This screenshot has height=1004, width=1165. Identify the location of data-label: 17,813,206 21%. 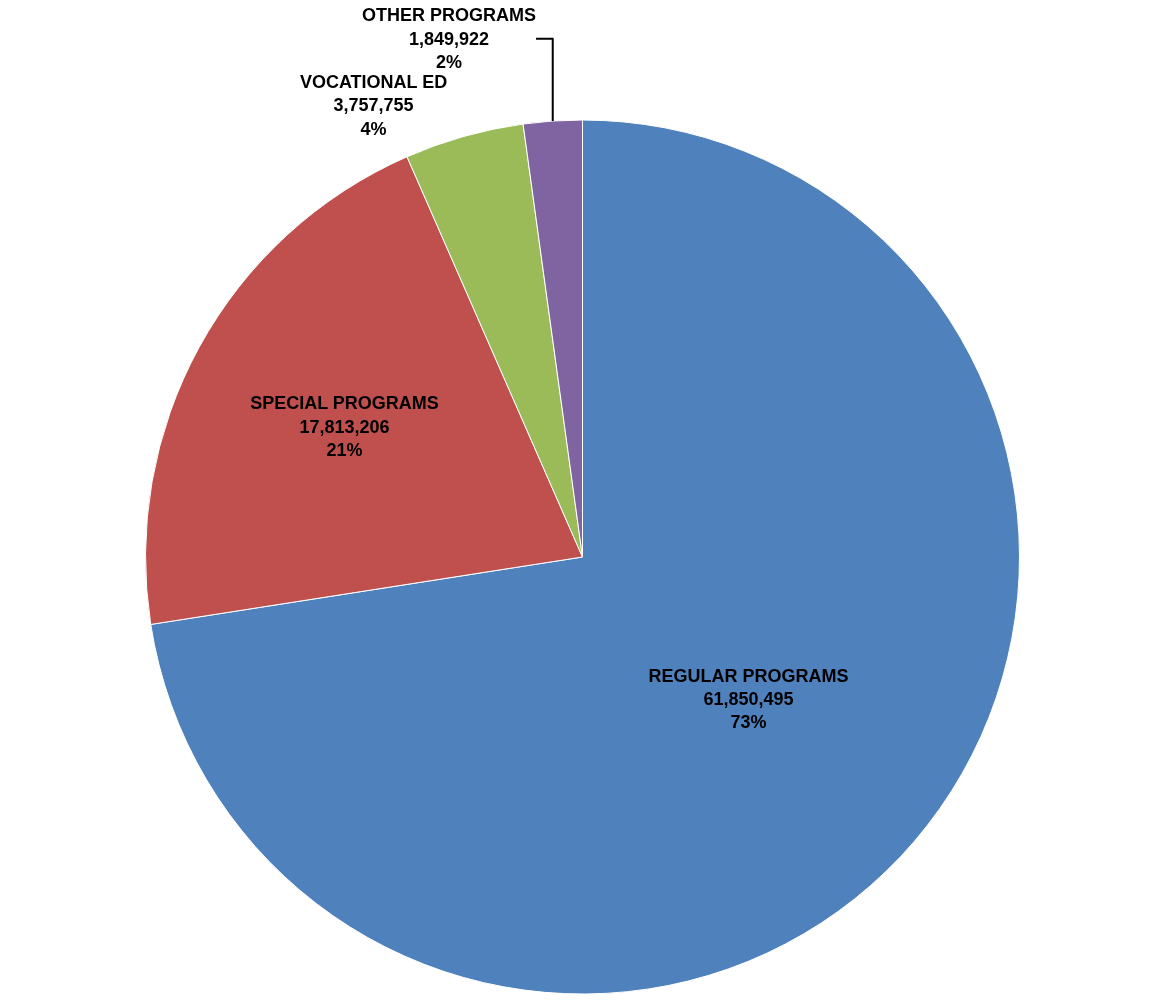
(344, 438).